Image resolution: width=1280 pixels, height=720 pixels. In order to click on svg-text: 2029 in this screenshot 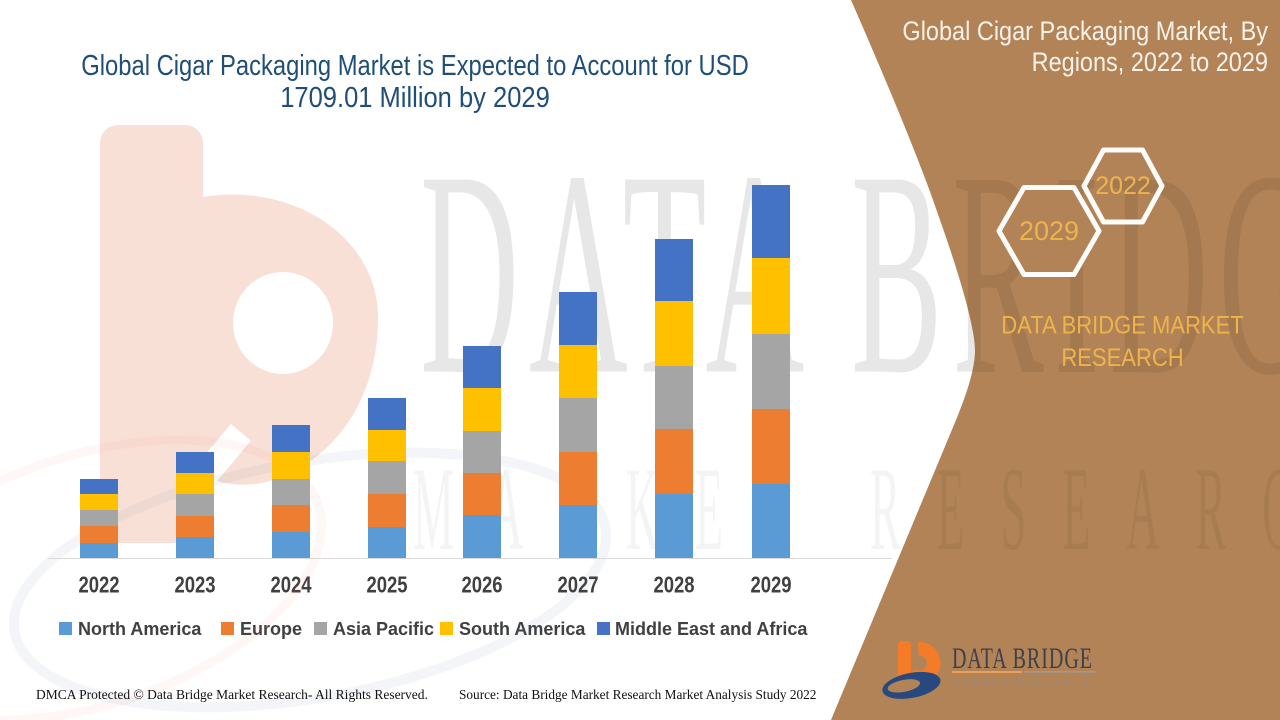, I will do `click(1049, 231)`.